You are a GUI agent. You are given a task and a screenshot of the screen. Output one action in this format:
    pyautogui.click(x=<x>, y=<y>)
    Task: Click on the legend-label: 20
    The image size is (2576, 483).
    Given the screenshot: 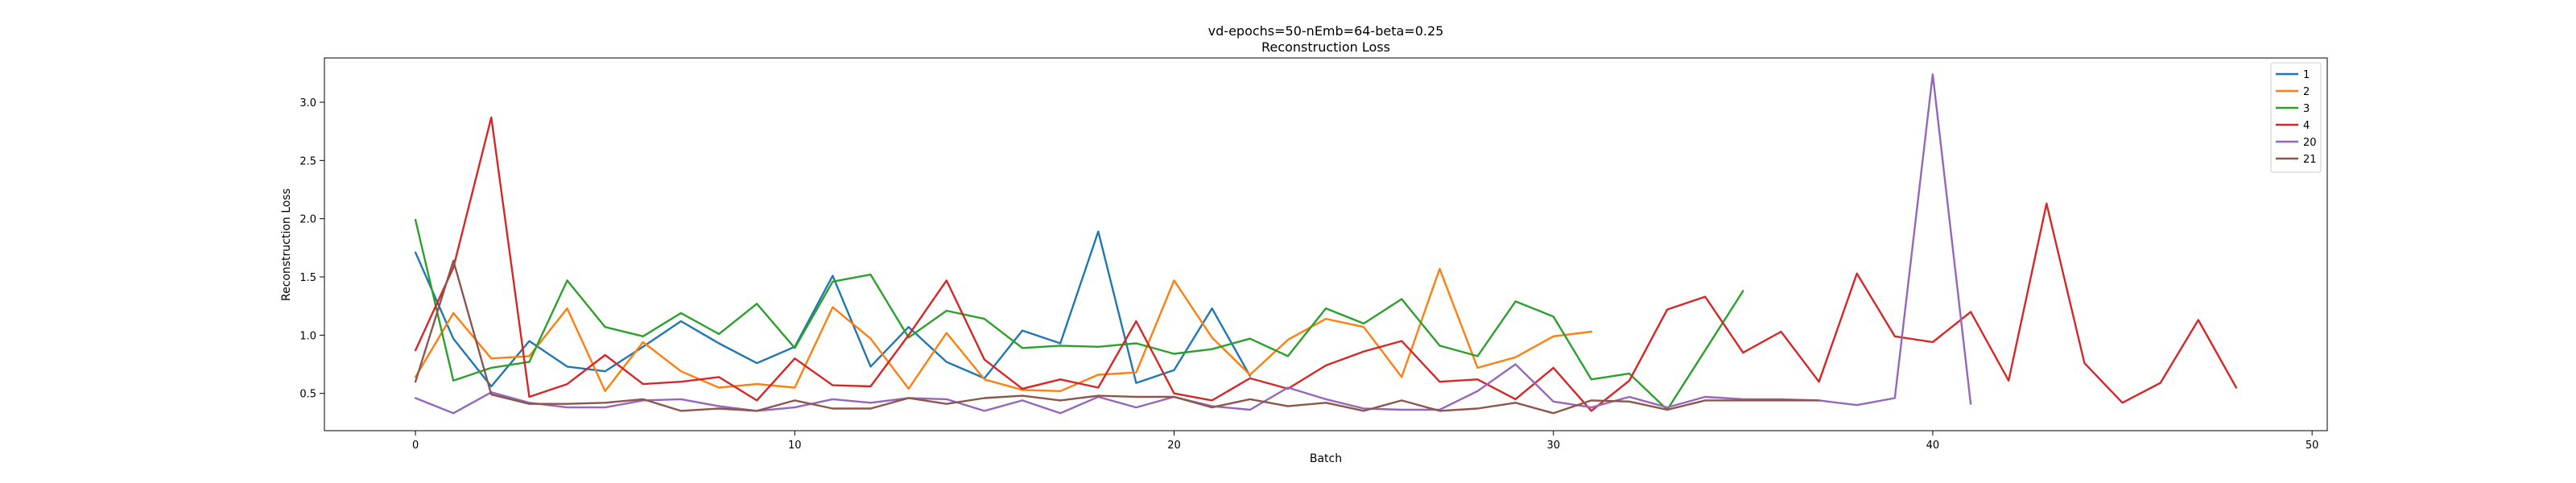 What is the action you would take?
    pyautogui.click(x=2310, y=143)
    